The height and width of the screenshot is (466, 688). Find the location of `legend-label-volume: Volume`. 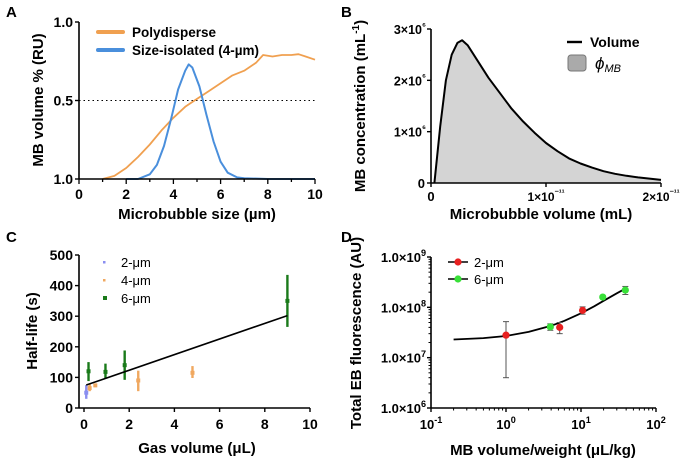

legend-label-volume: Volume is located at coordinates (615, 42).